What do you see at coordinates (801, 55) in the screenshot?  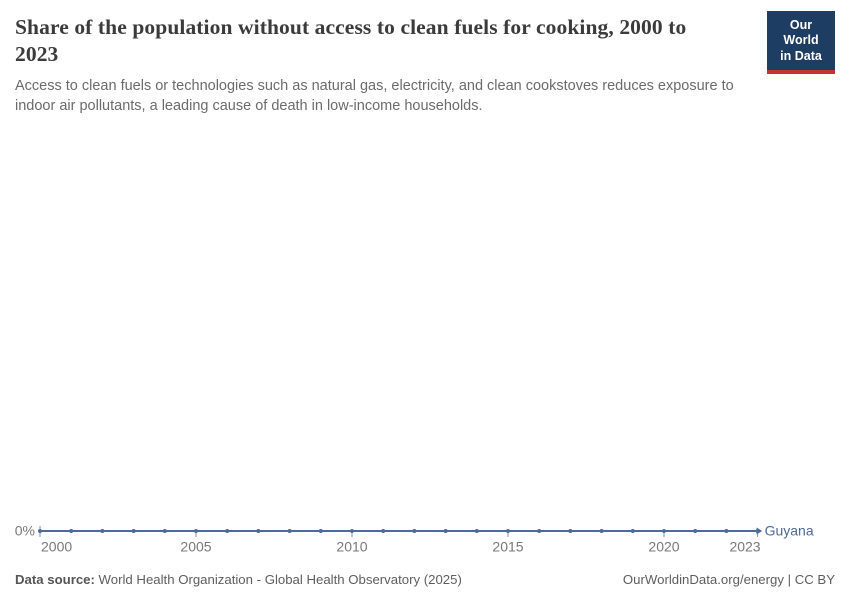 I see `owid-logo-line2: in Data` at bounding box center [801, 55].